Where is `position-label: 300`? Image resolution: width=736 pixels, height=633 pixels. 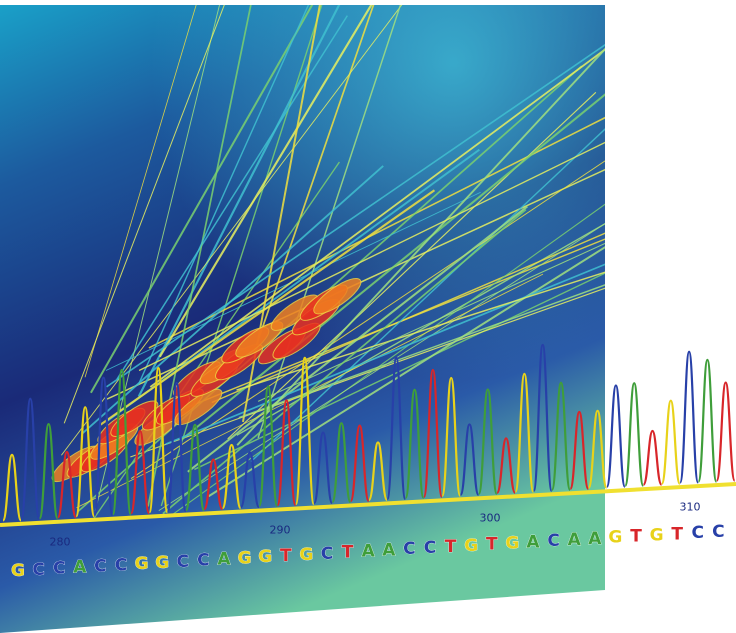 position-label: 300 is located at coordinates (490, 518).